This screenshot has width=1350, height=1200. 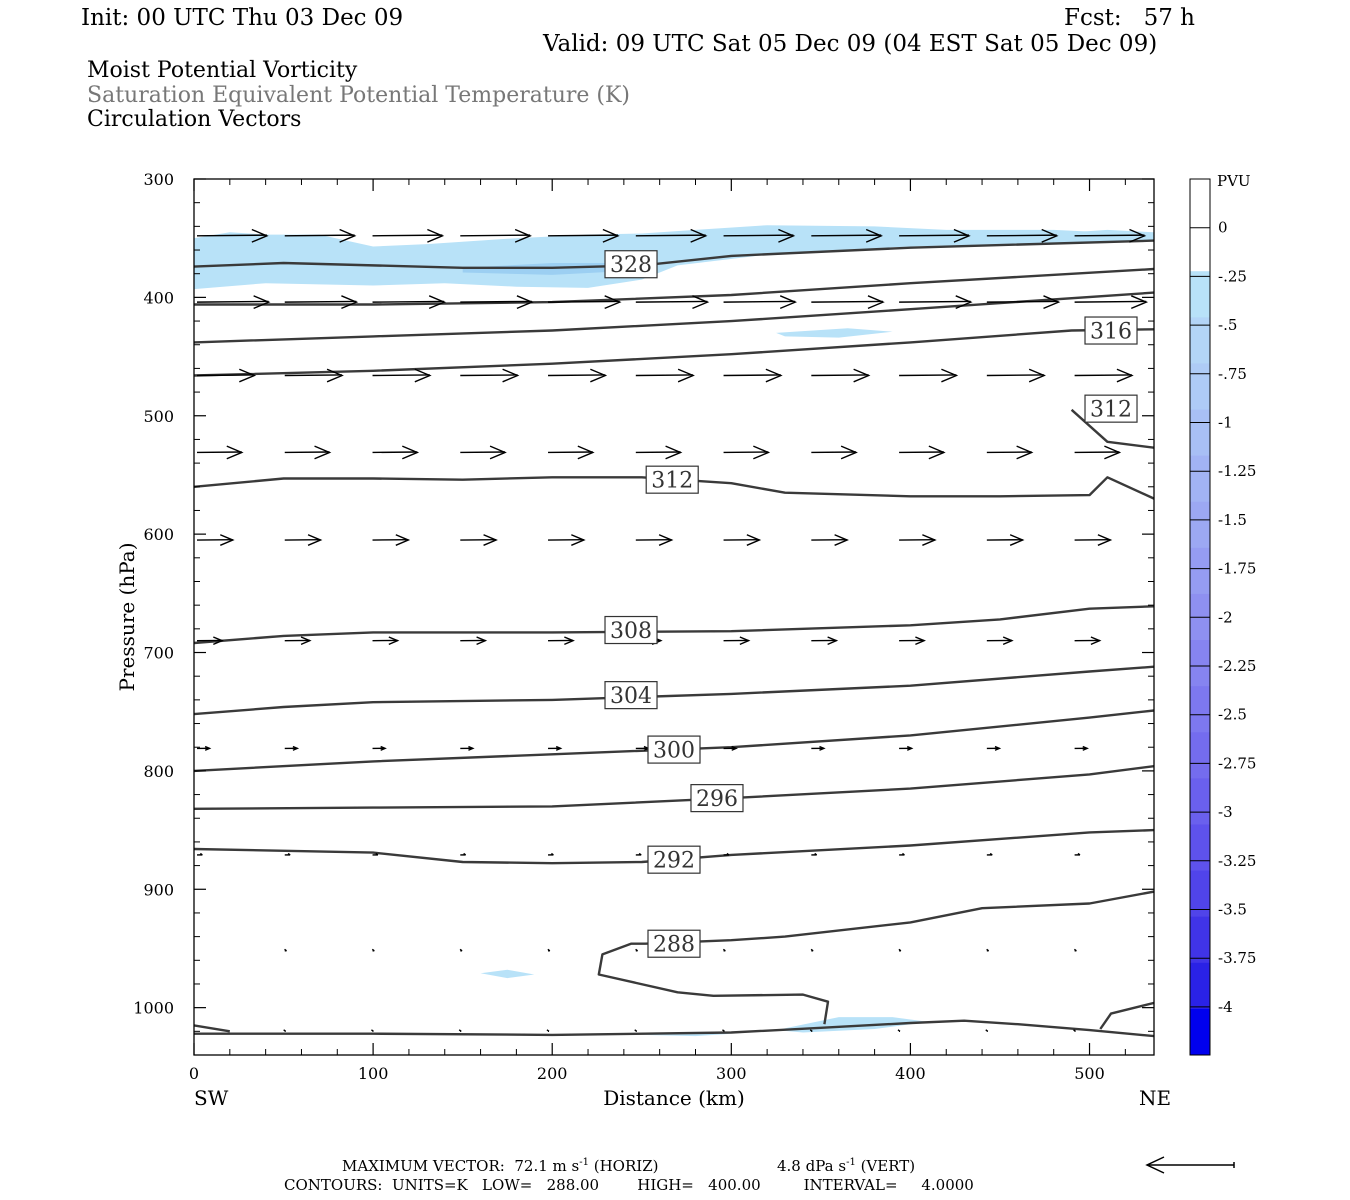 What do you see at coordinates (1111, 410) in the screenshot?
I see `contour-label: 312` at bounding box center [1111, 410].